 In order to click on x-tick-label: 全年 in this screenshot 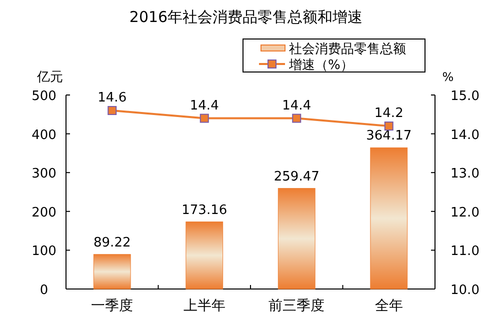, I will do `click(388, 306)`.